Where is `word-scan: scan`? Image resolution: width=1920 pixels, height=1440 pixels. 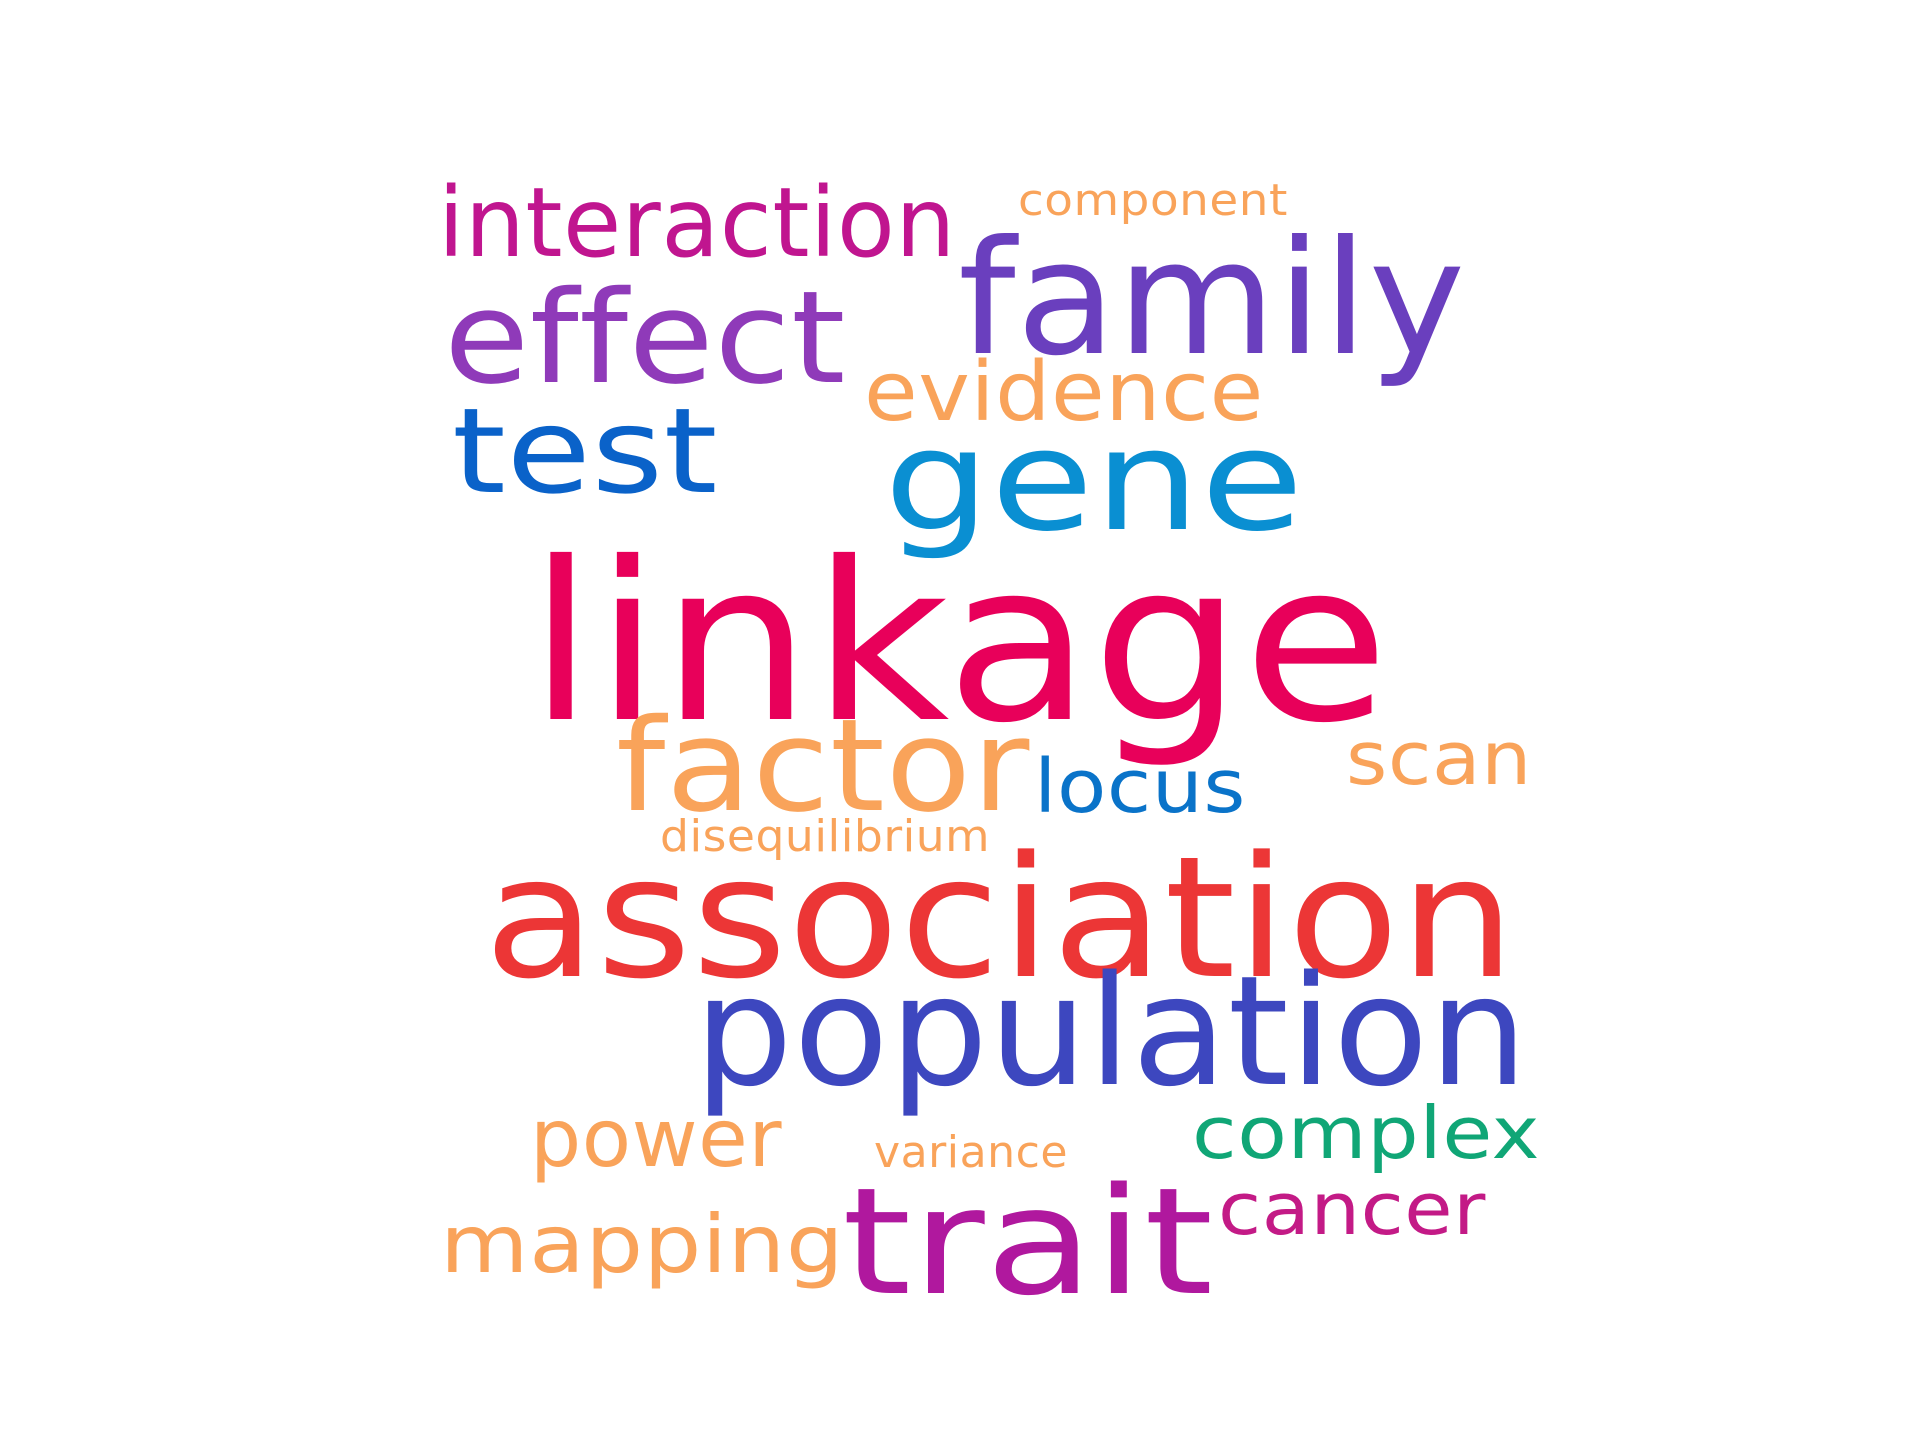
word-scan: scan is located at coordinates (1439, 758).